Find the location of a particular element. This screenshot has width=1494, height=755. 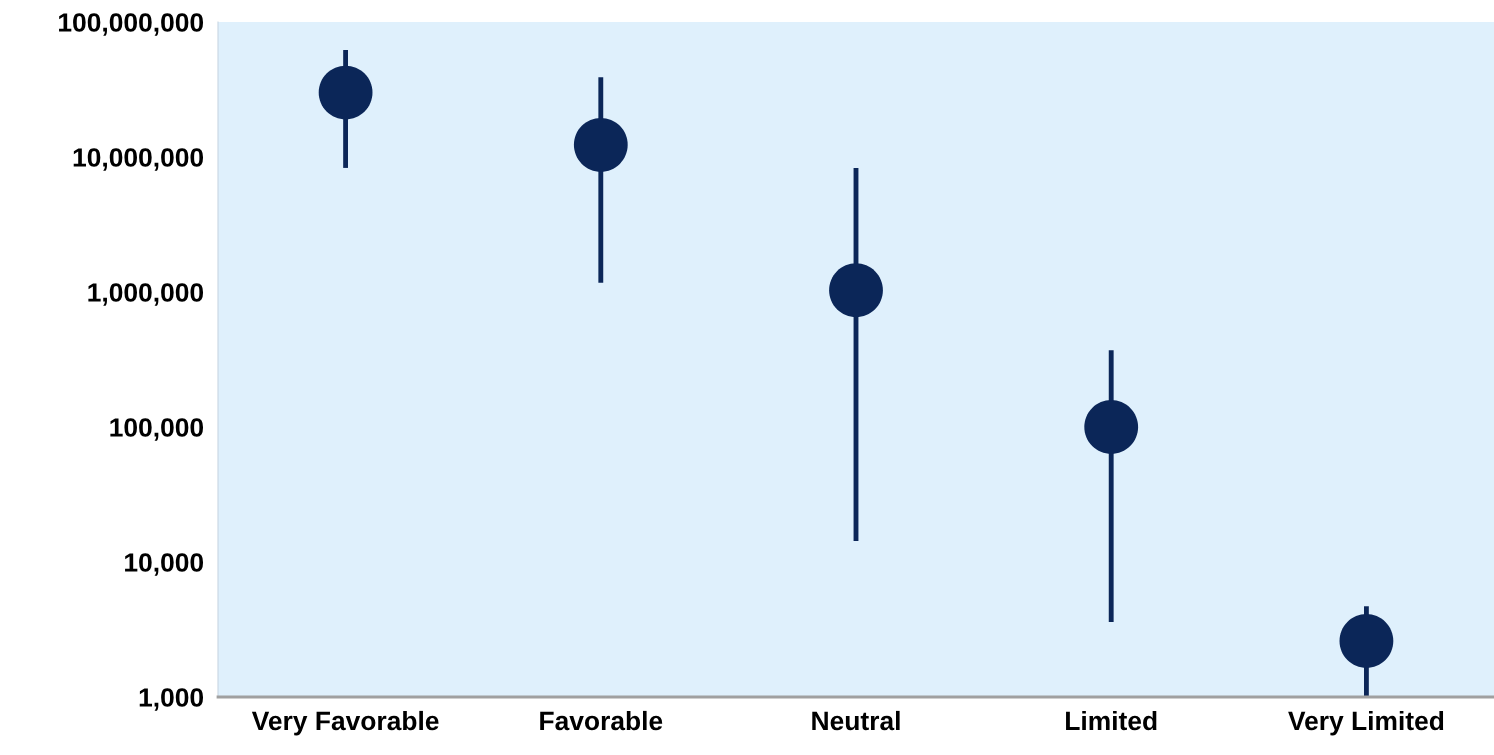

x-tick-label: Favorable is located at coordinates (601, 720).